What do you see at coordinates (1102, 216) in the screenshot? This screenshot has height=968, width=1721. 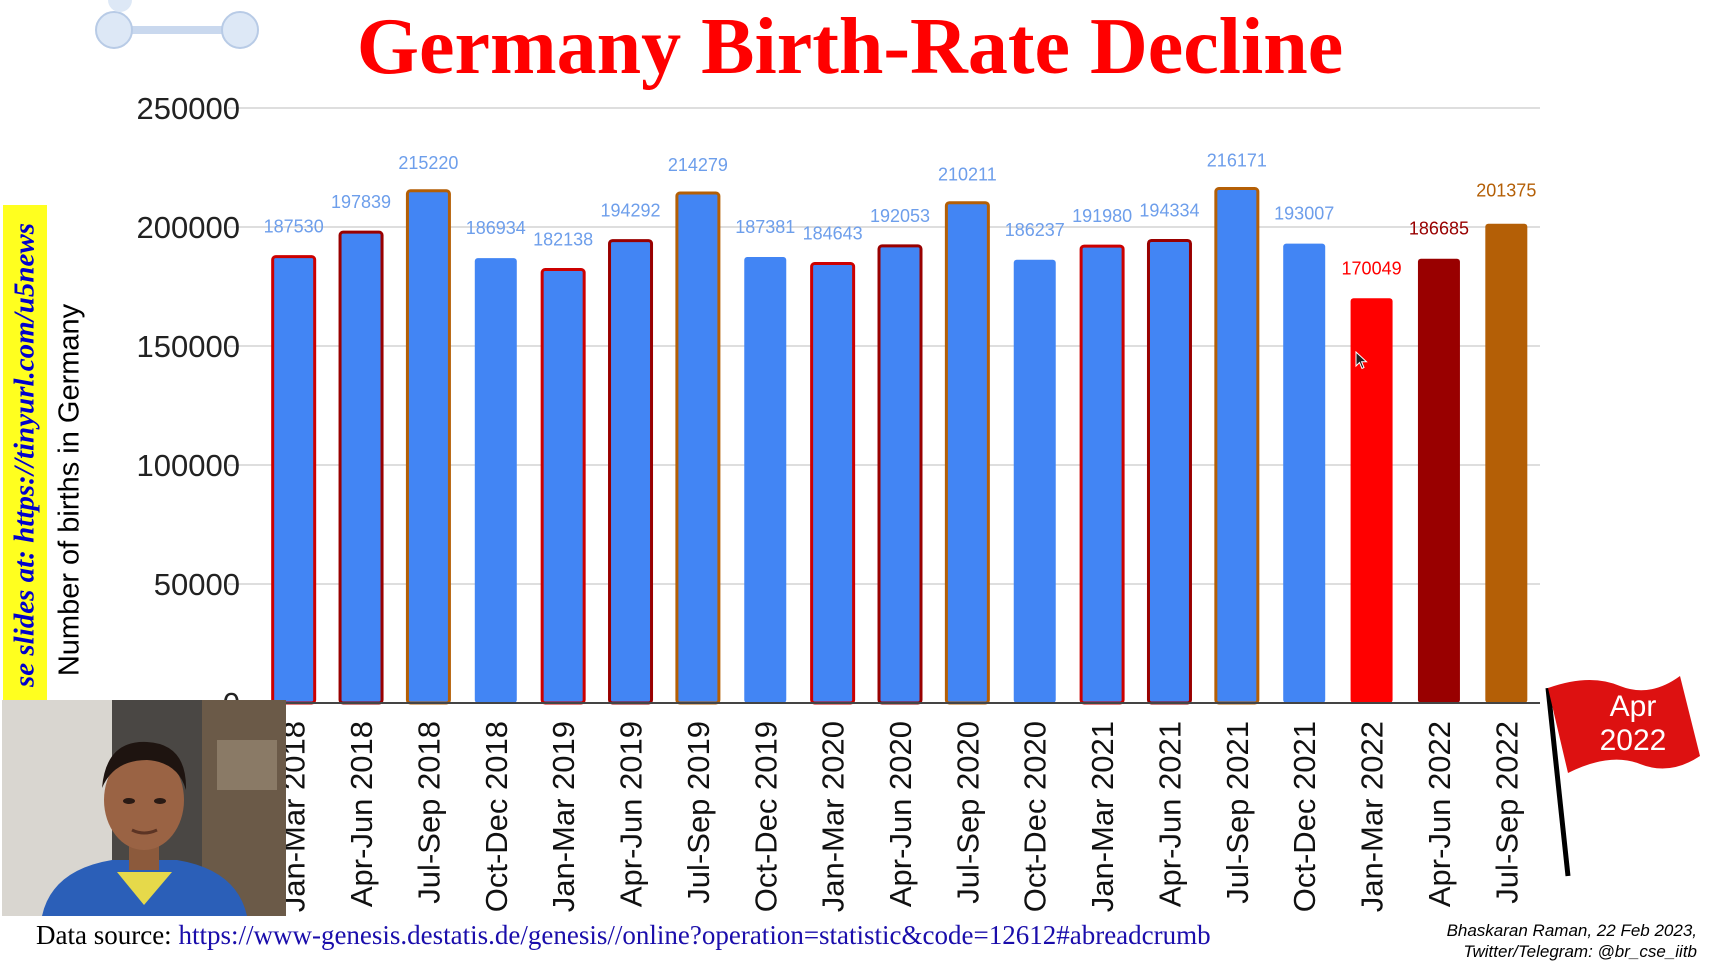 I see `data-label: 191980` at bounding box center [1102, 216].